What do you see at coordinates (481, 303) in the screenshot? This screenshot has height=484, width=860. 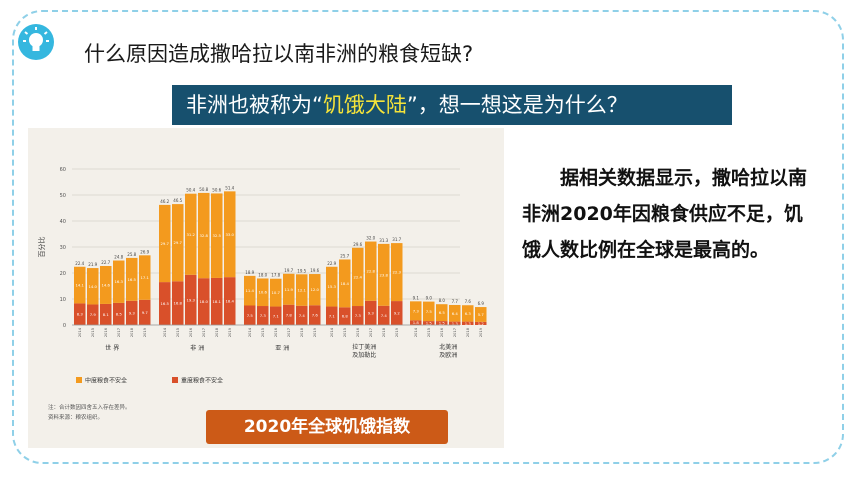 I see `total-label: 6.9` at bounding box center [481, 303].